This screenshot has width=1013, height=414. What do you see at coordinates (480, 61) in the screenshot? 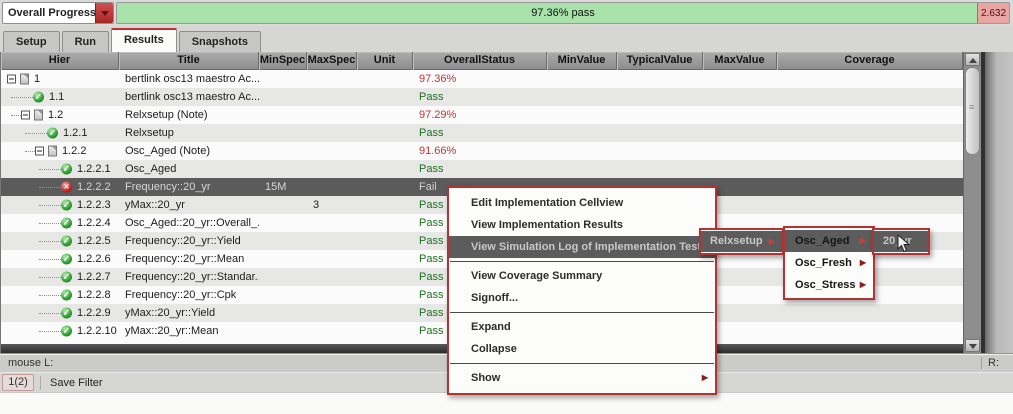
I see `column-header-overallstatus: OverallStatus` at bounding box center [480, 61].